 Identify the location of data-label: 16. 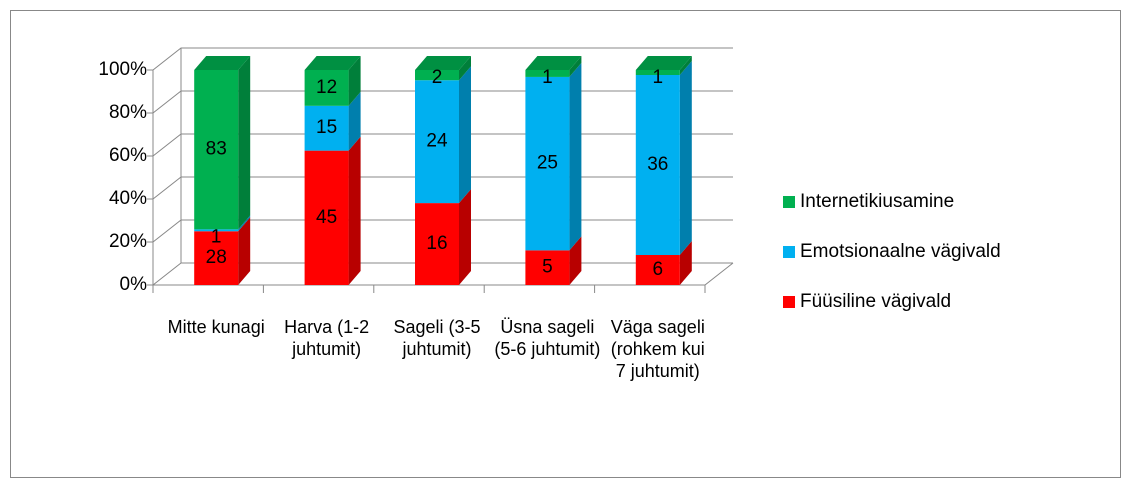
(436, 243).